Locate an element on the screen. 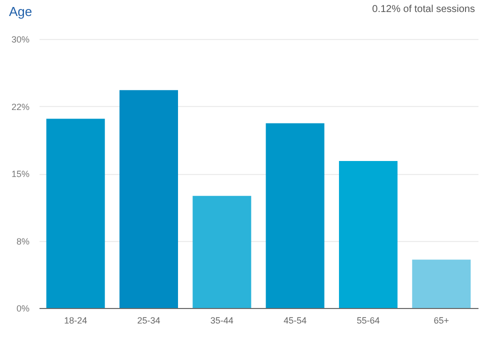 The height and width of the screenshot is (343, 483). x-tick-label: 45-54 is located at coordinates (295, 321).